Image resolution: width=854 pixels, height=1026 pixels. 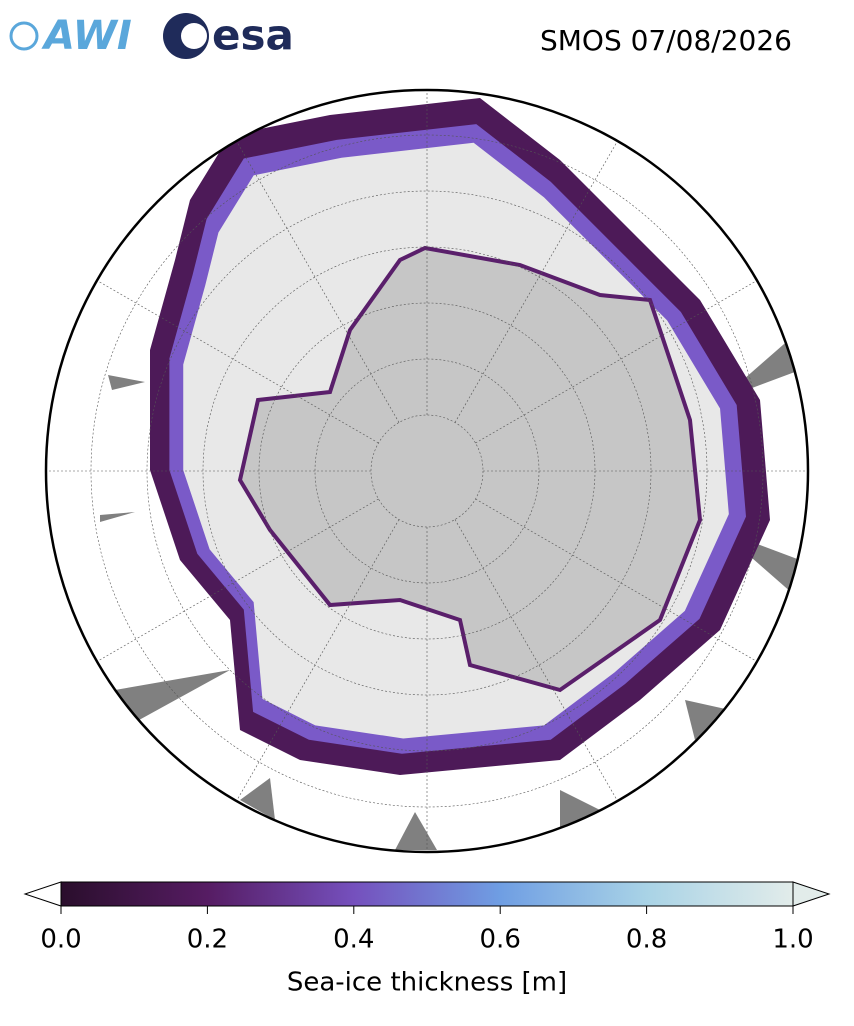 I want to click on colorbar-tick-label: 0.6, so click(x=500, y=940).